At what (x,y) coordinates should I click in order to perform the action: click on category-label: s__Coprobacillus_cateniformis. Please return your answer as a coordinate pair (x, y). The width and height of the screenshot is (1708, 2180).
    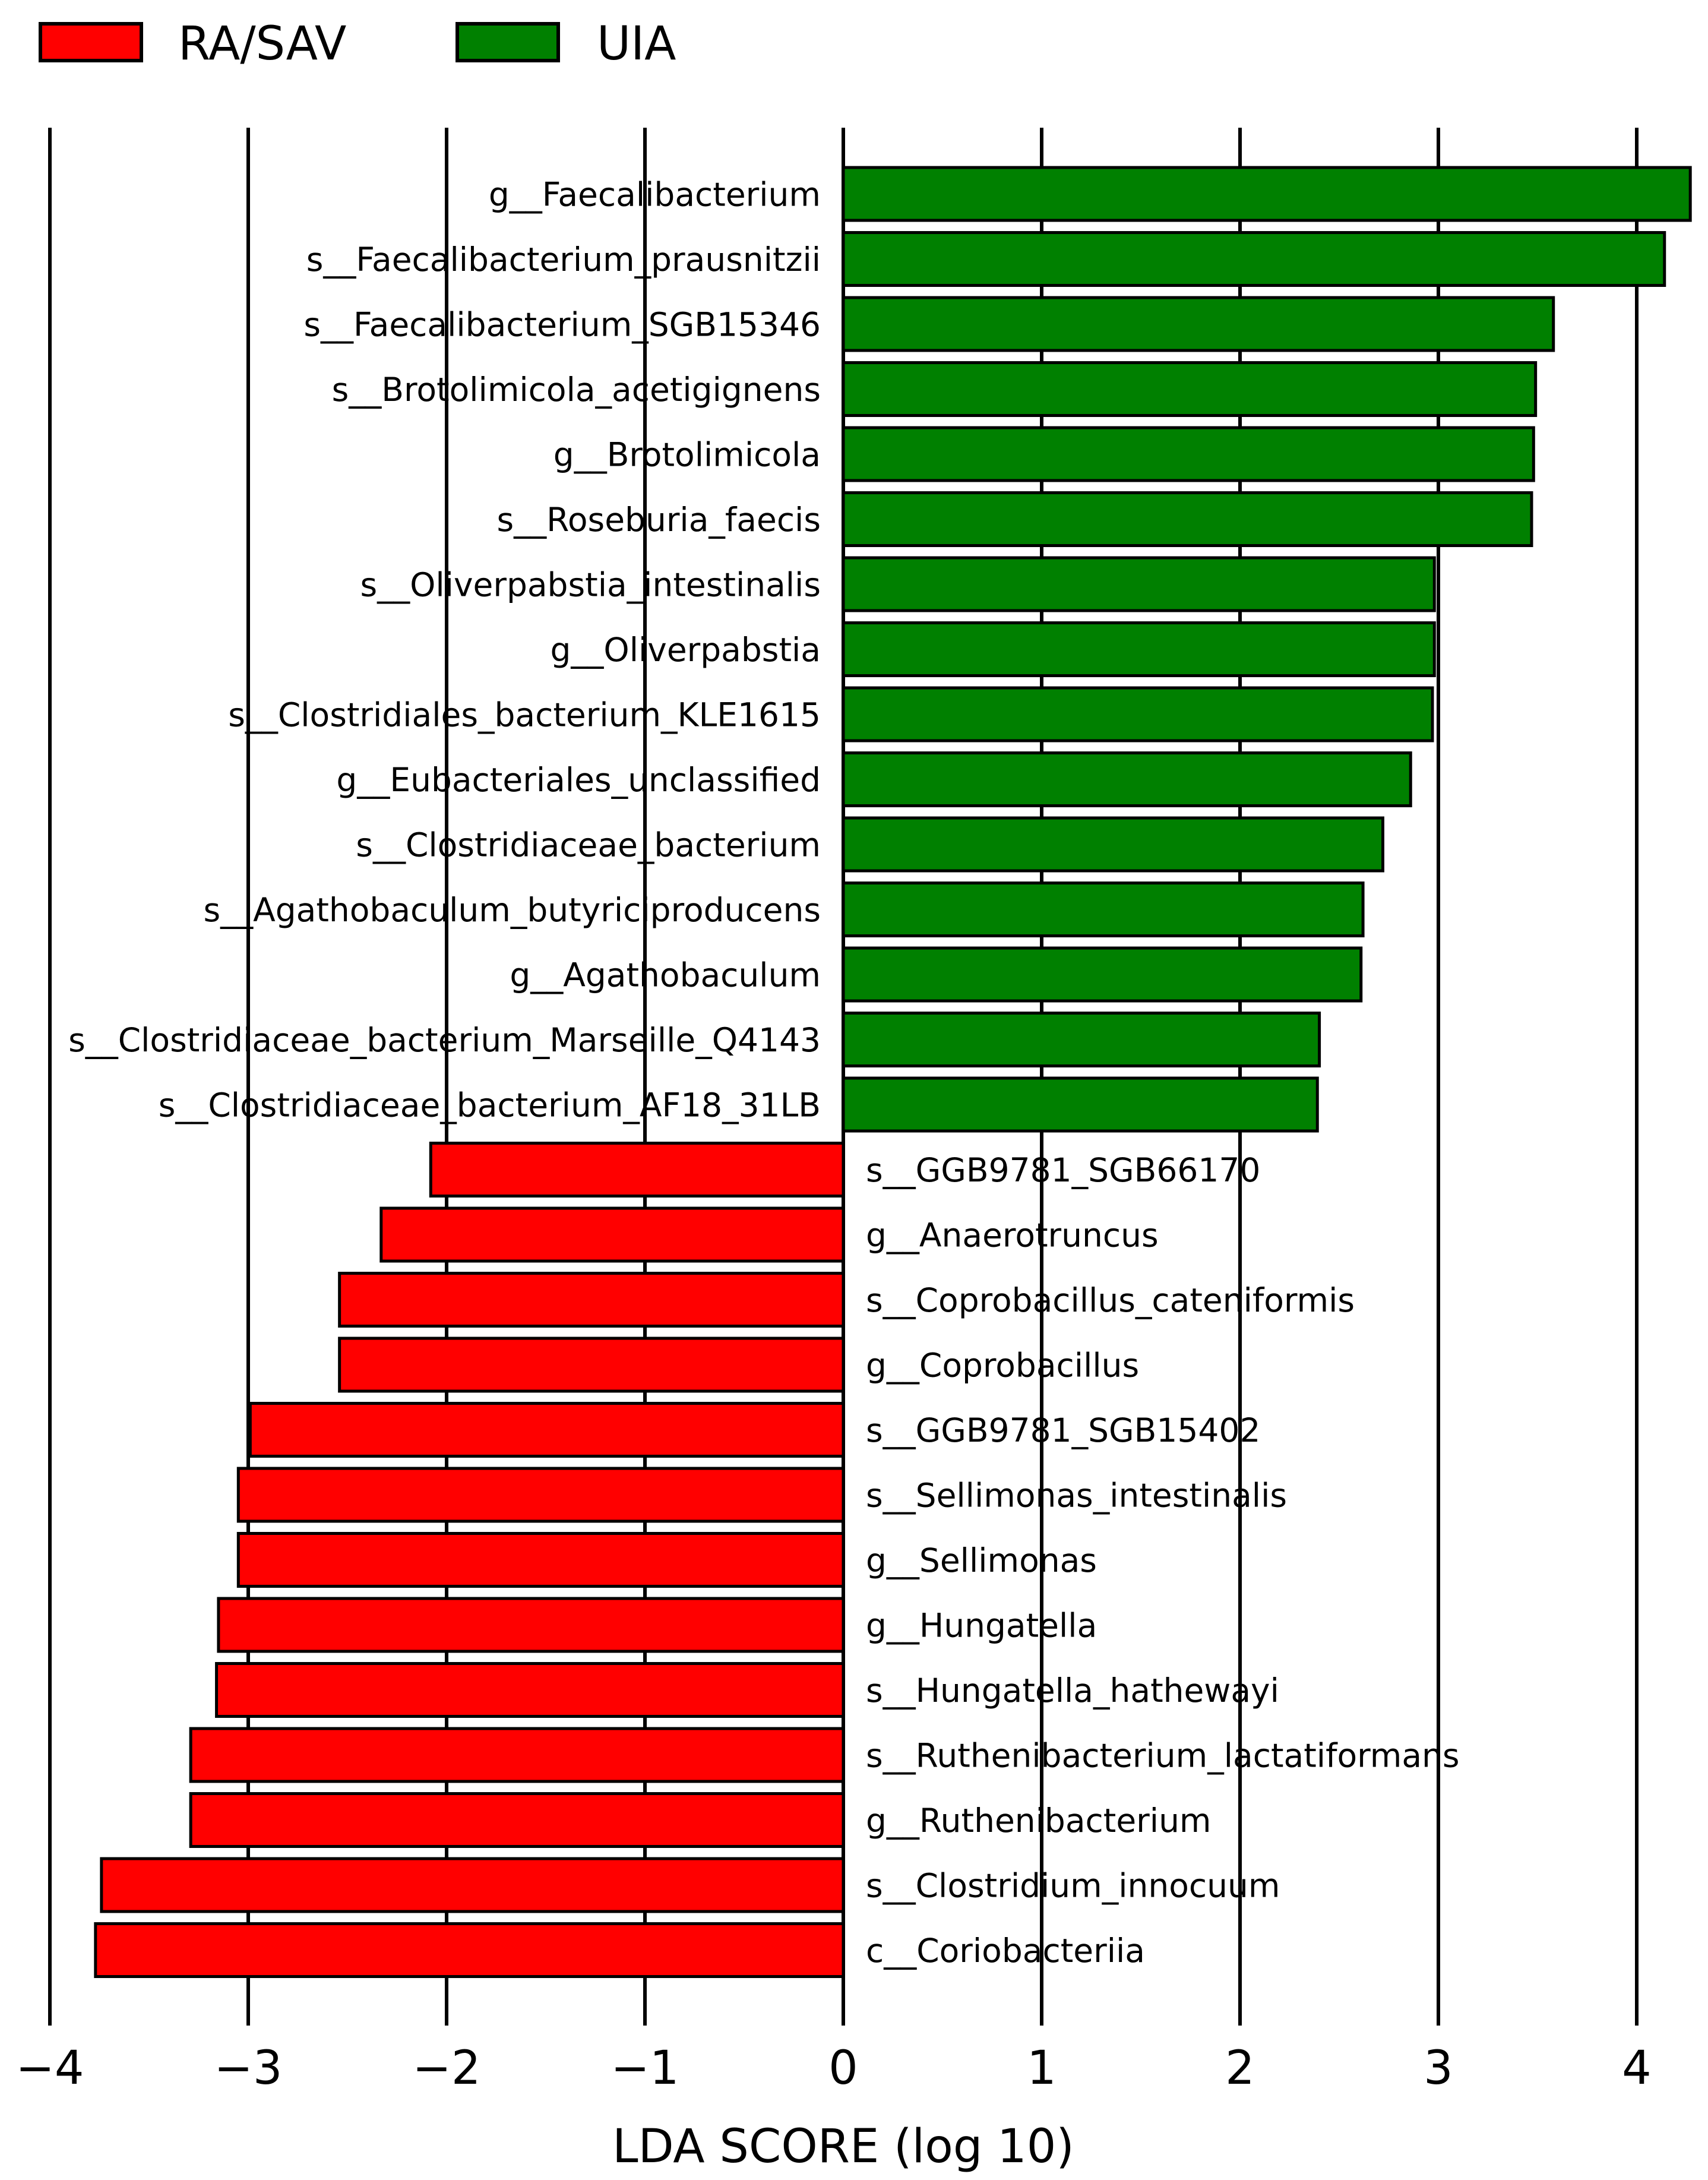
    Looking at the image, I should click on (1110, 1300).